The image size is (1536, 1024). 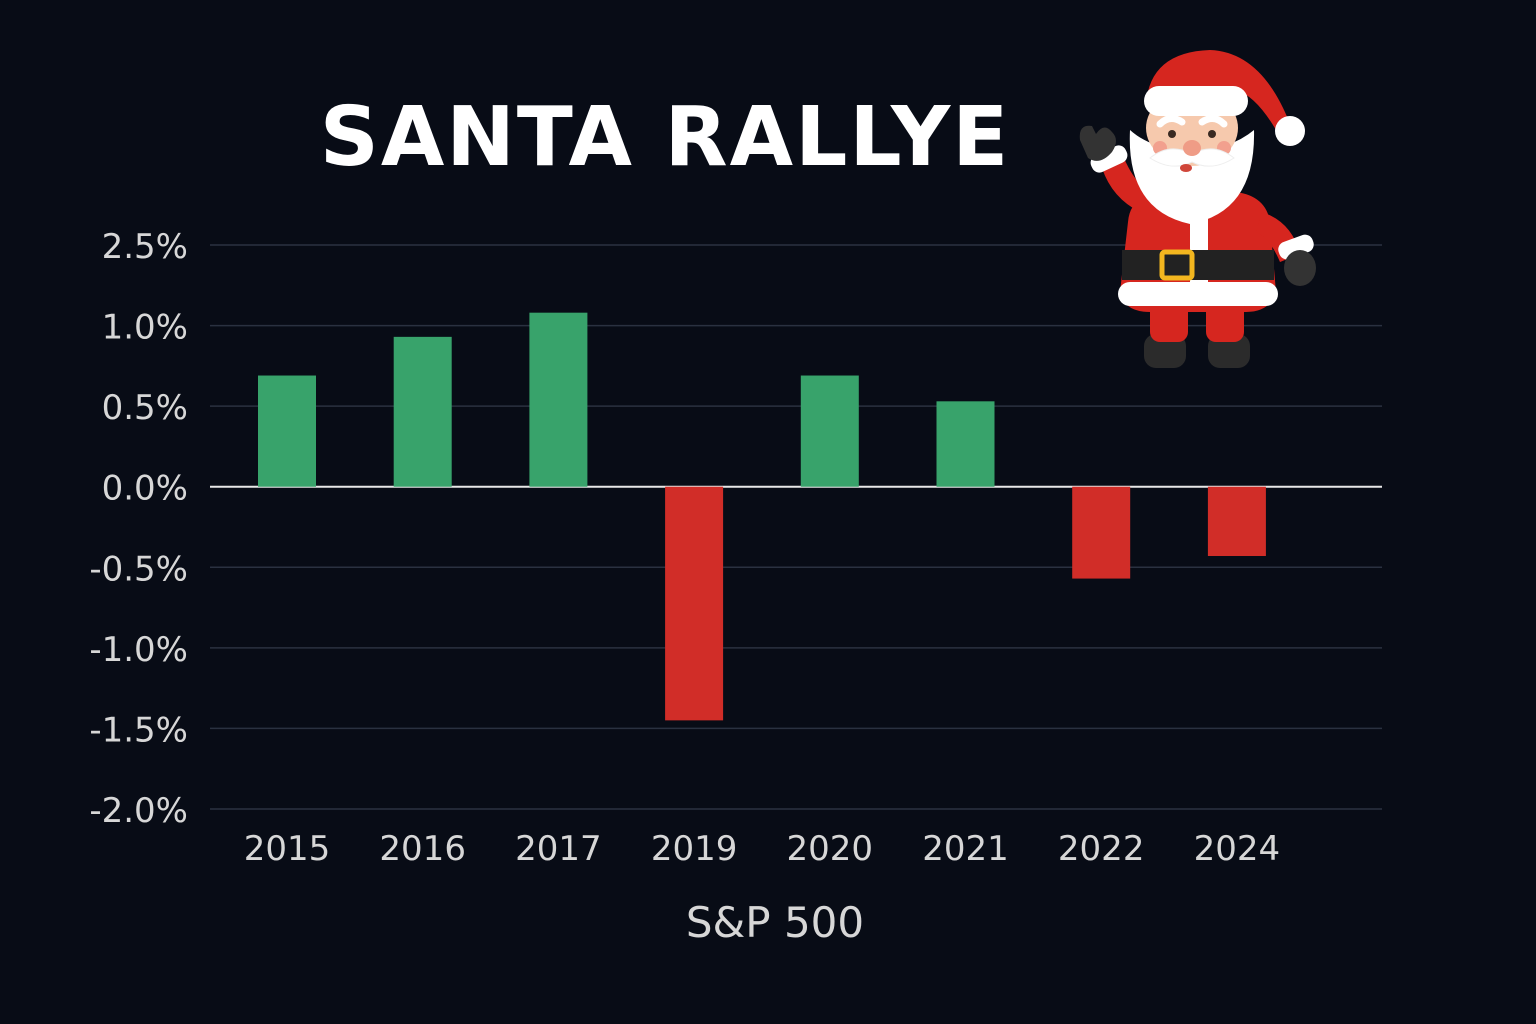 What do you see at coordinates (1229, 351) in the screenshot?
I see `santa-right-boot` at bounding box center [1229, 351].